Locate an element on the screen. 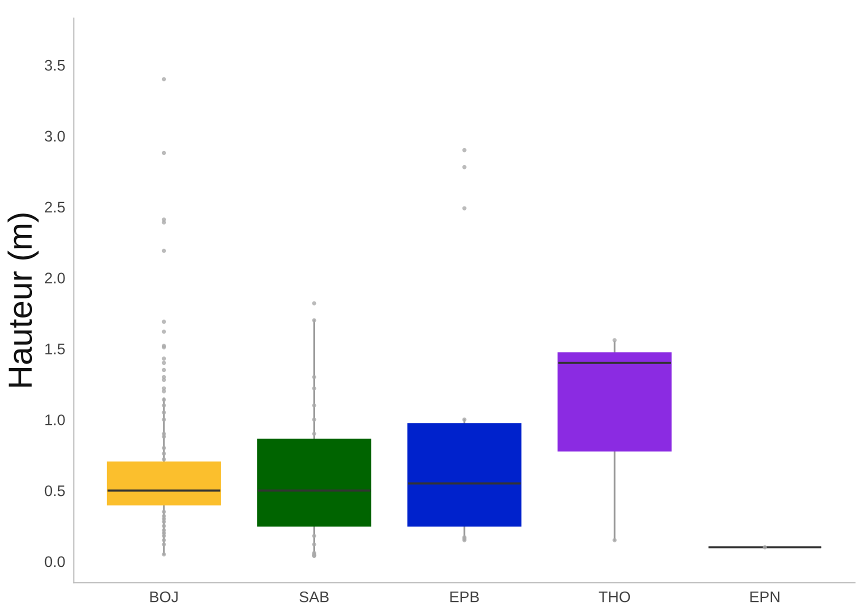 The width and height of the screenshot is (868, 607). y-tick-label: 3.5 is located at coordinates (54, 65).